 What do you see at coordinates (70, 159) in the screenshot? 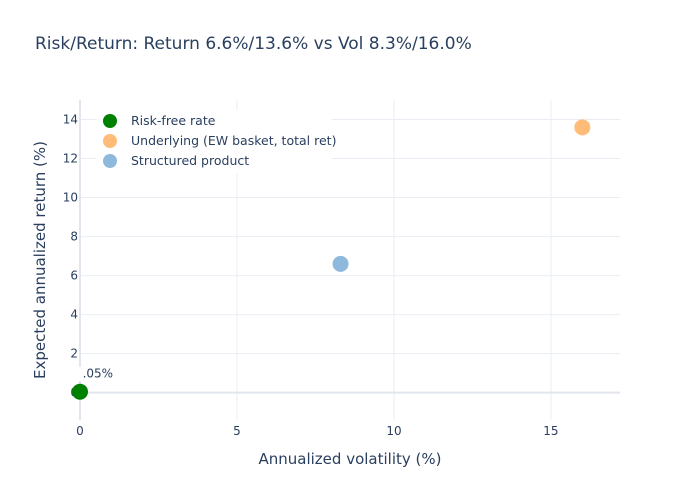
I see `y-tick-label: 12` at bounding box center [70, 159].